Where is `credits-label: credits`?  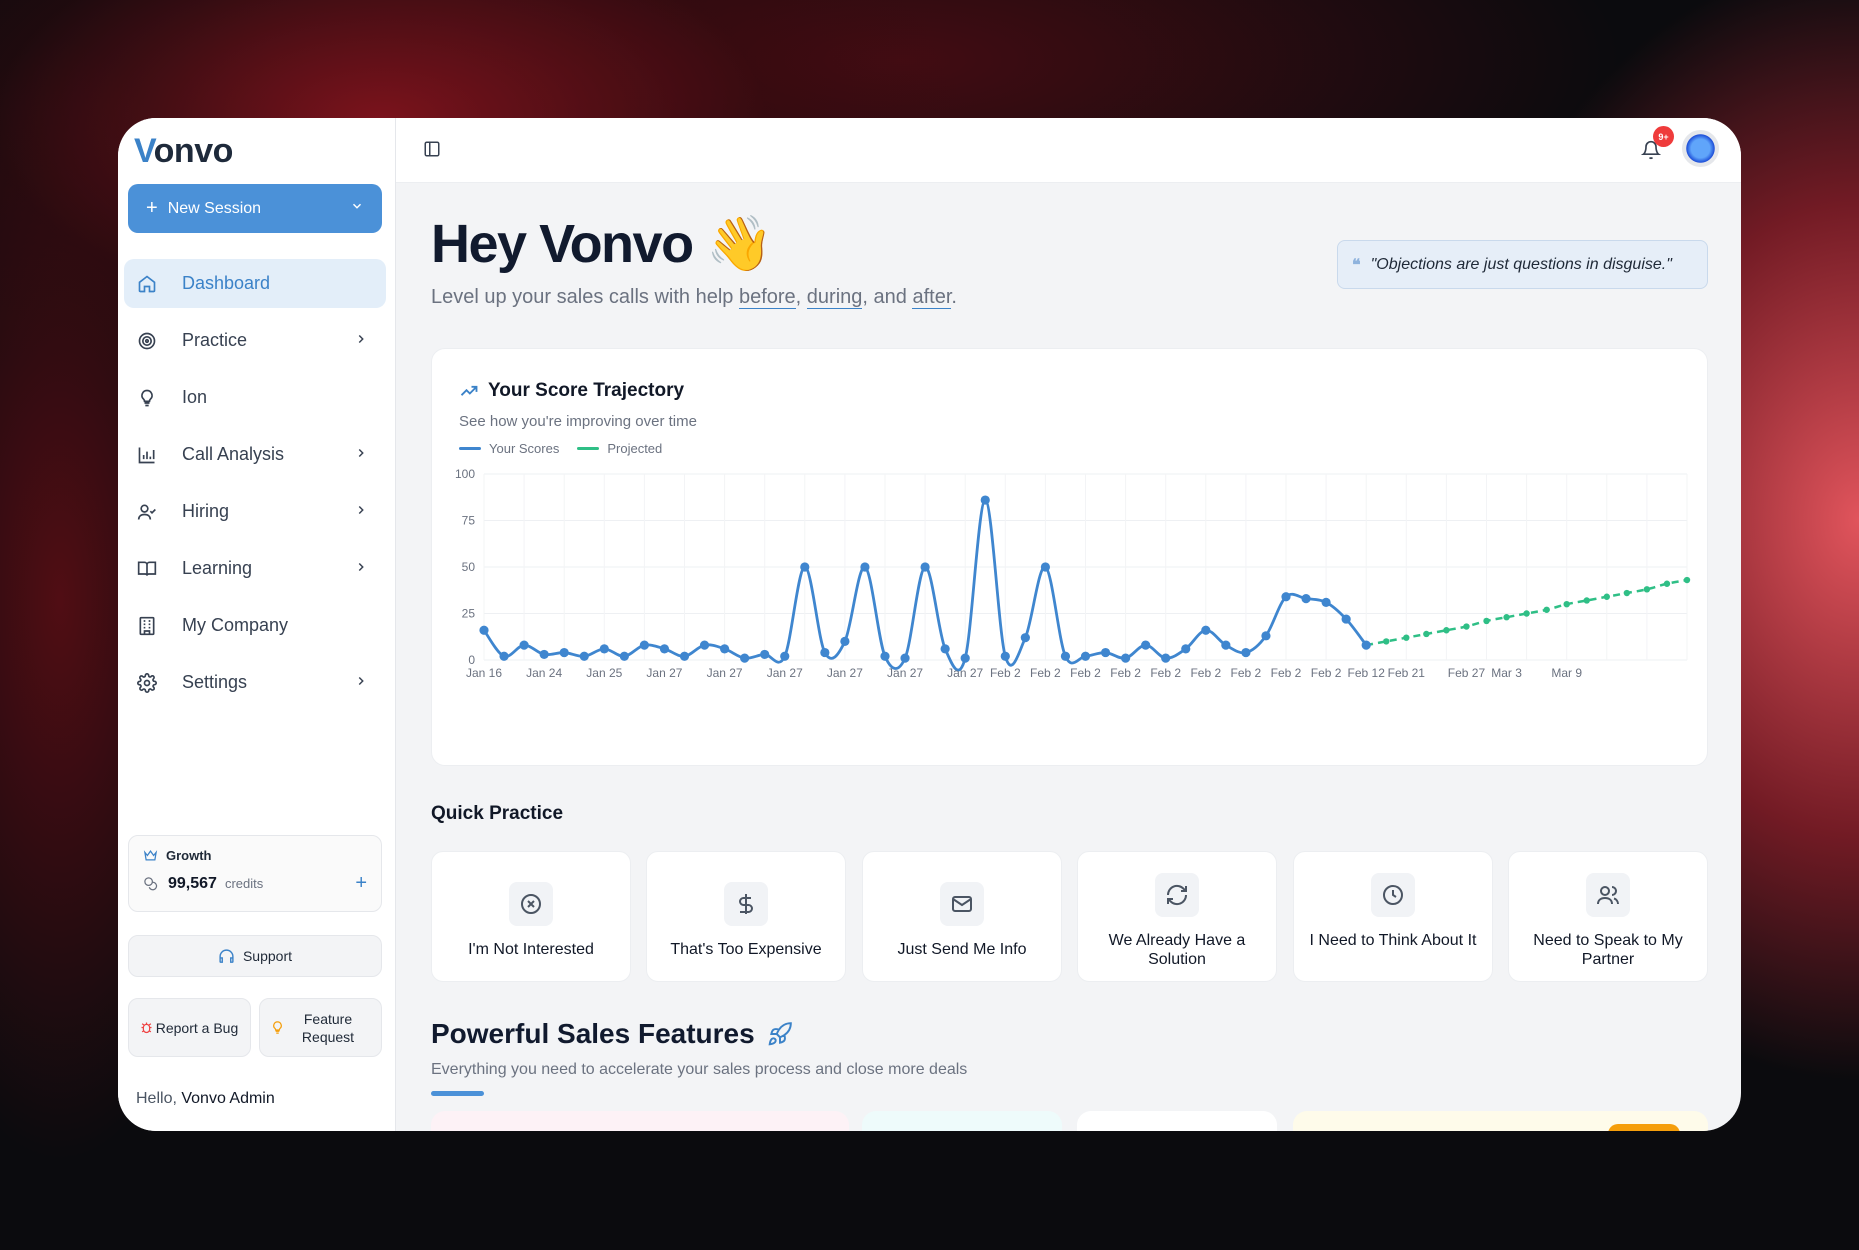
credits-label: credits is located at coordinates (244, 883).